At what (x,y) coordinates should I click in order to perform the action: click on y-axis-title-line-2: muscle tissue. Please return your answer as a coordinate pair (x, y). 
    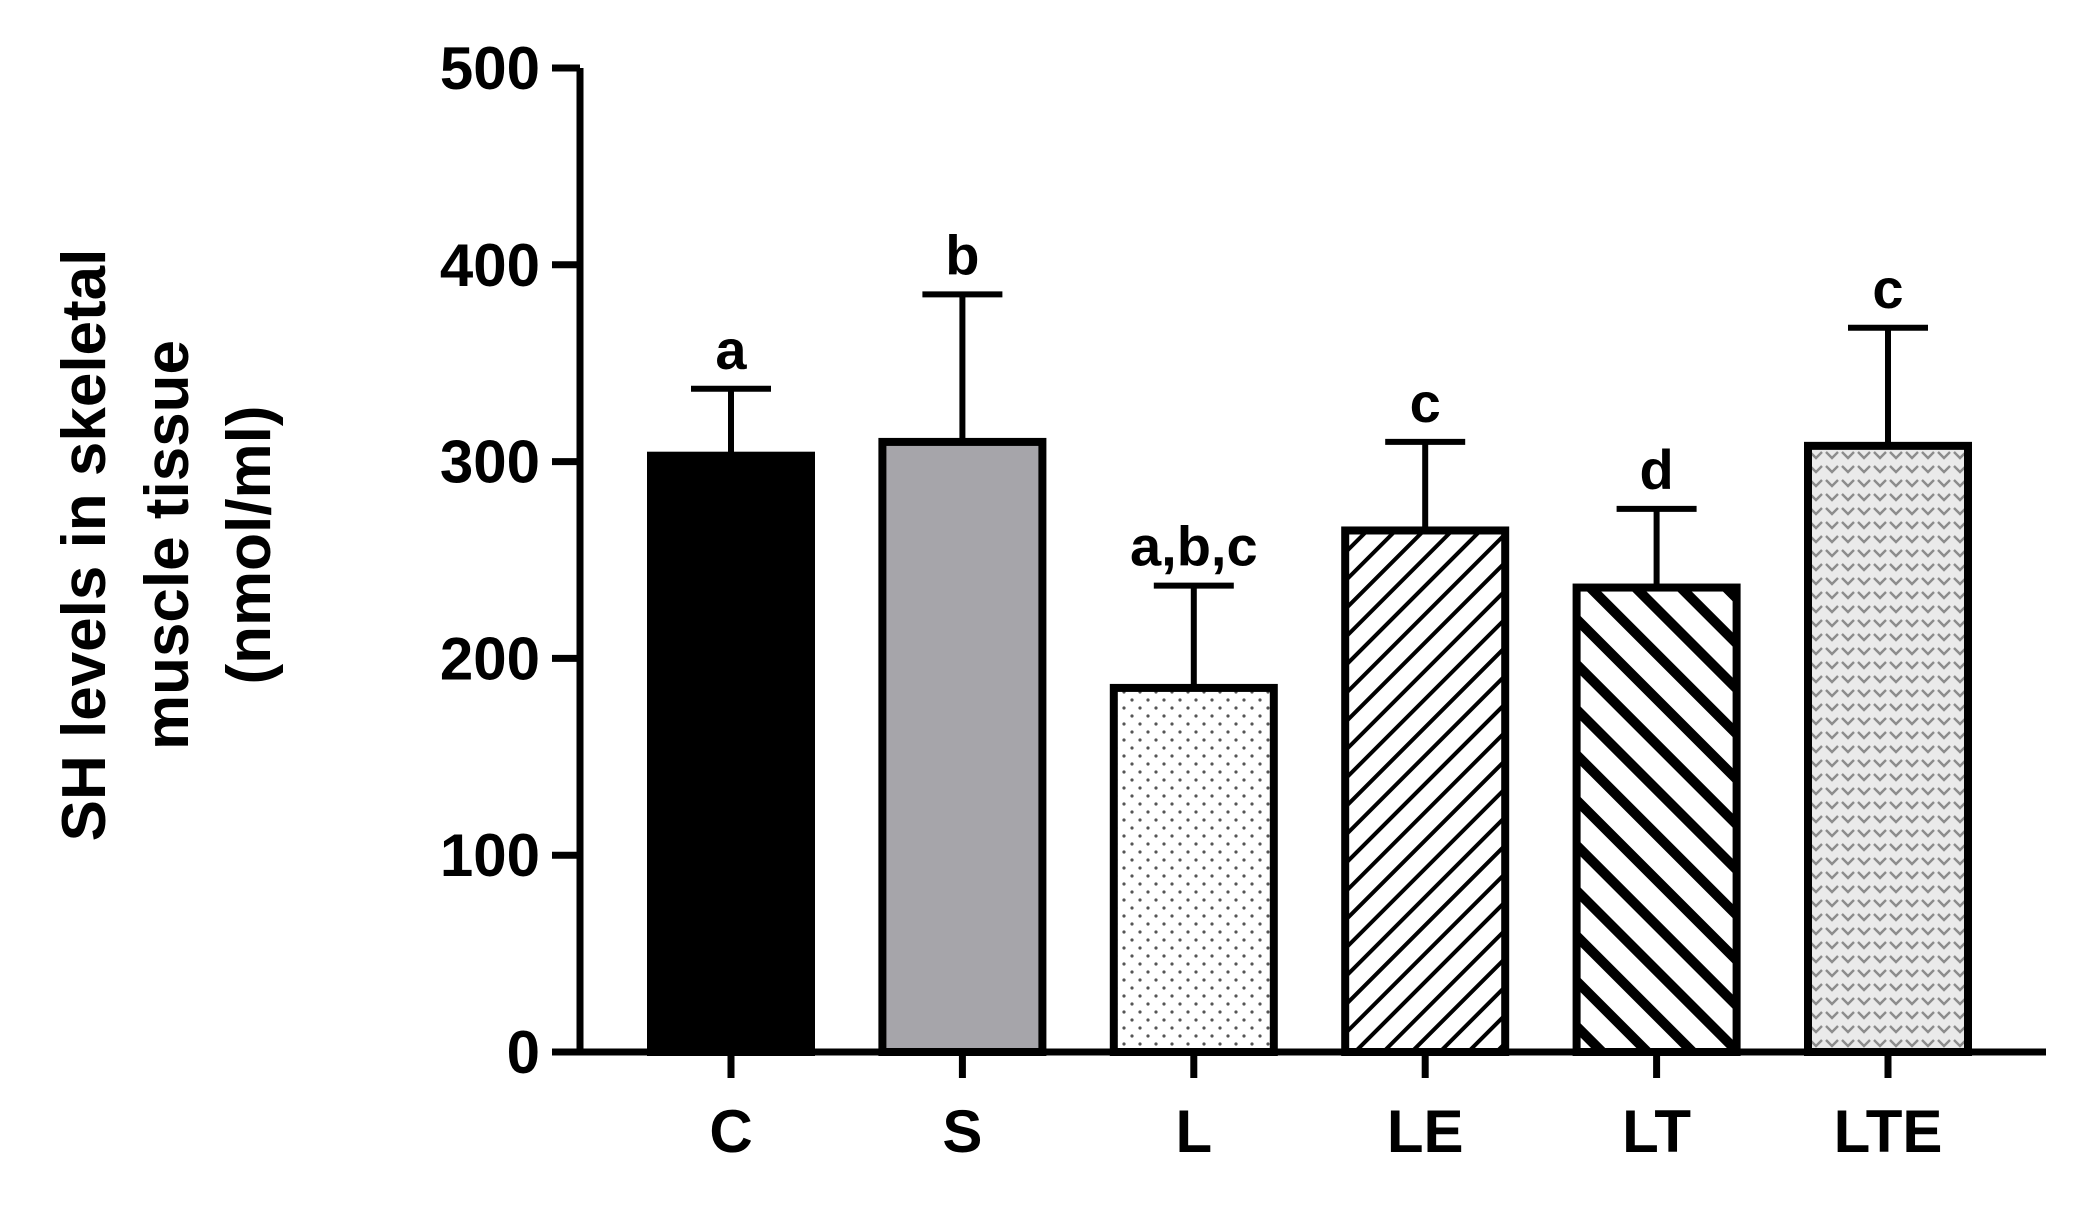
    Looking at the image, I should click on (167, 545).